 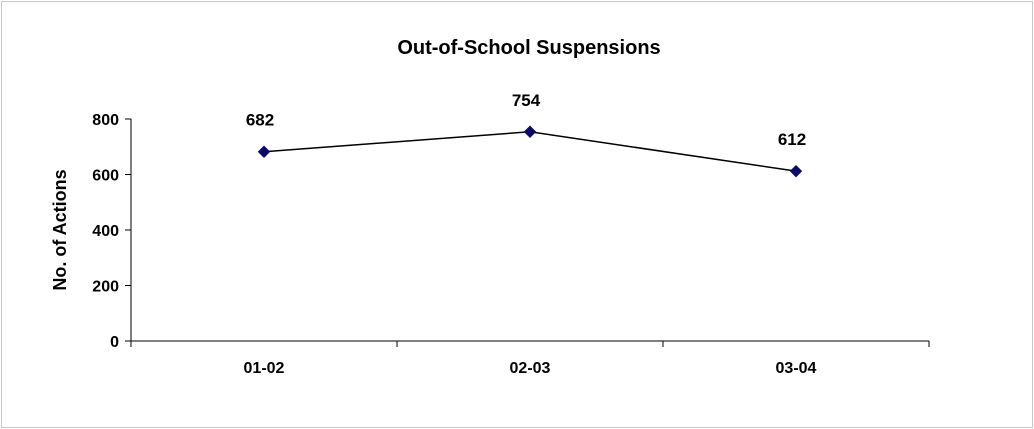 What do you see at coordinates (60, 229) in the screenshot?
I see `y-axis-title: No. of Actions` at bounding box center [60, 229].